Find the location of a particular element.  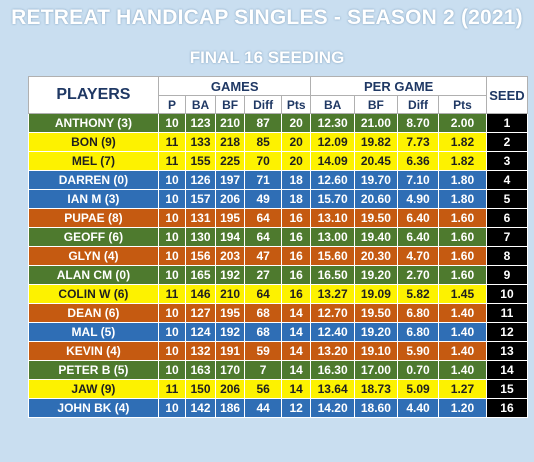

per-game-bf-cell: 17.00 is located at coordinates (376, 370).